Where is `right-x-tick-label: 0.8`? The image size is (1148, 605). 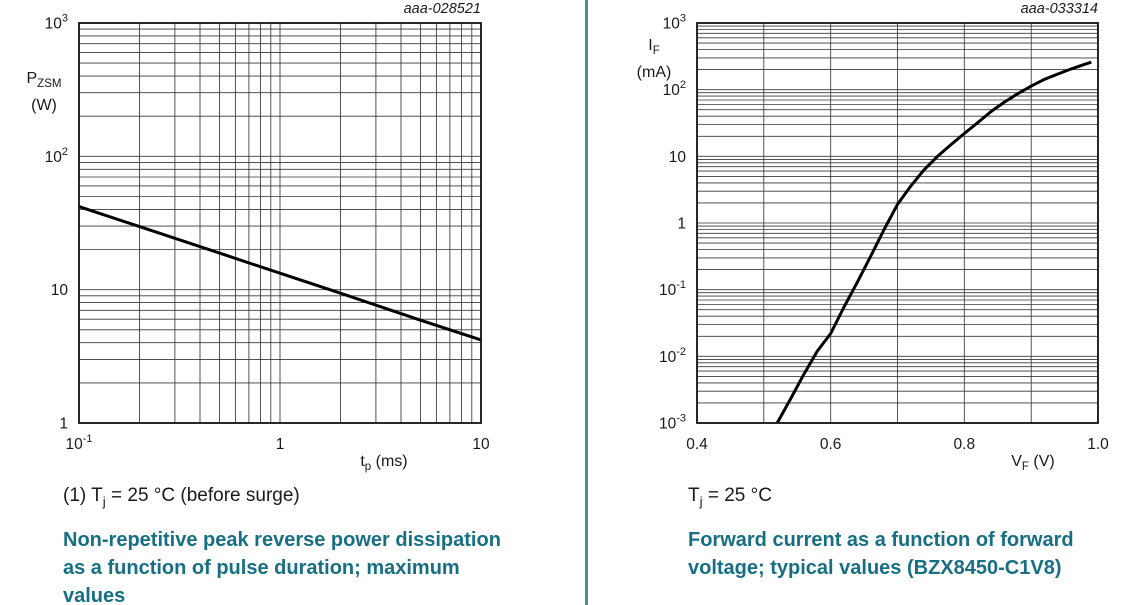
right-x-tick-label: 0.8 is located at coordinates (965, 444).